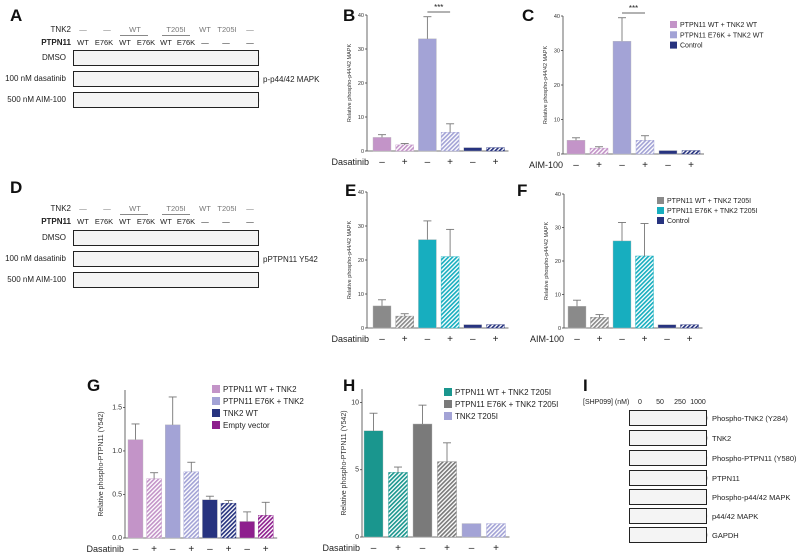  I want to click on treatment-label: Dasatinib, so click(341, 548).